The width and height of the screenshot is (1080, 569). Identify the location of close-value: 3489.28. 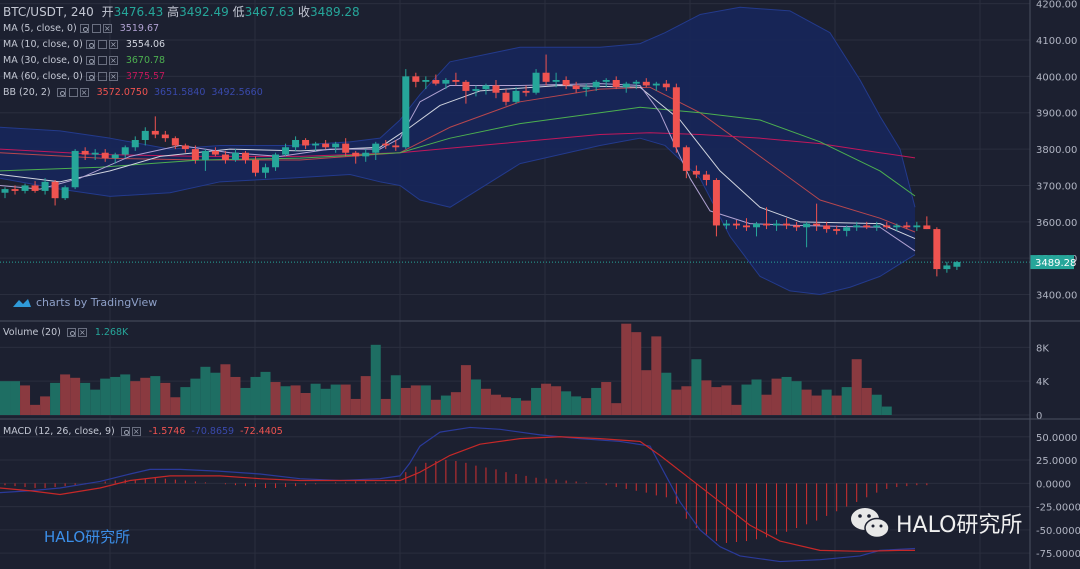
(335, 12).